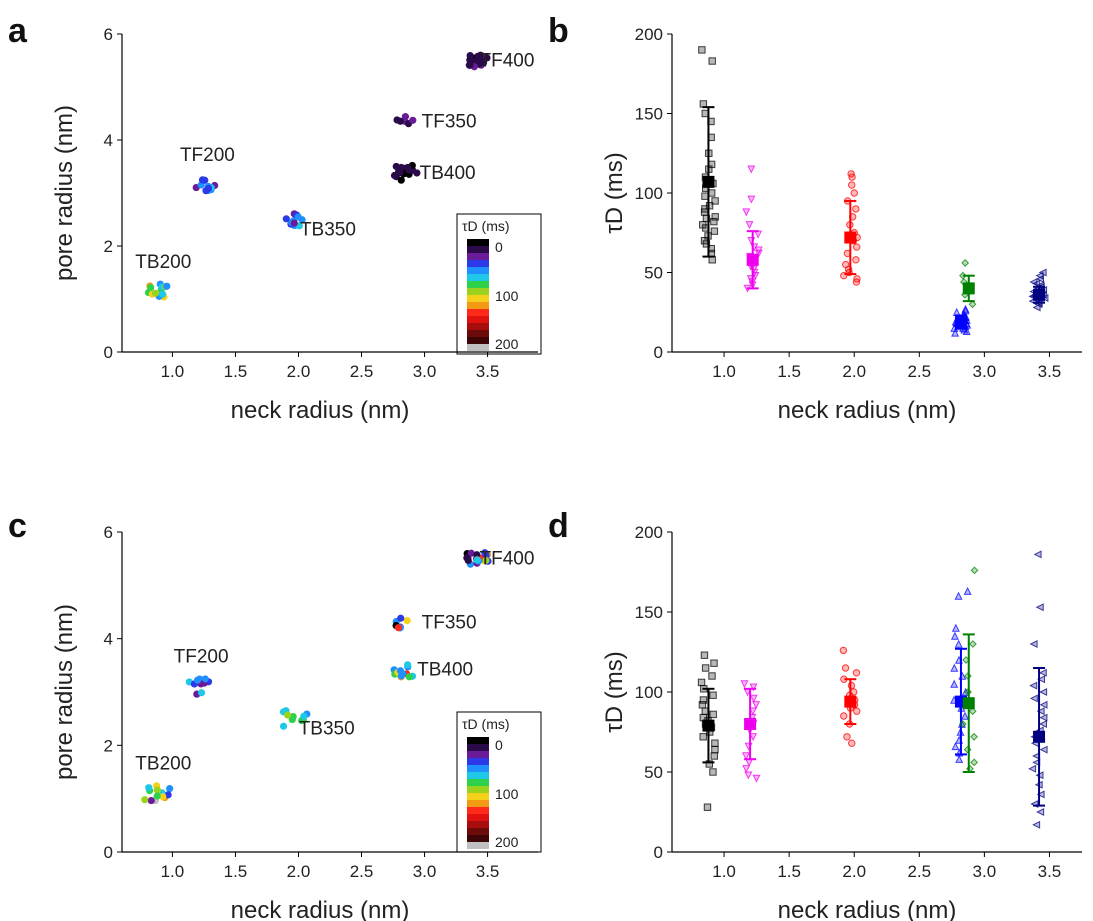 The image size is (1093, 921). What do you see at coordinates (108, 852) in the screenshot?
I see `panel-c-y-tick-label: 0` at bounding box center [108, 852].